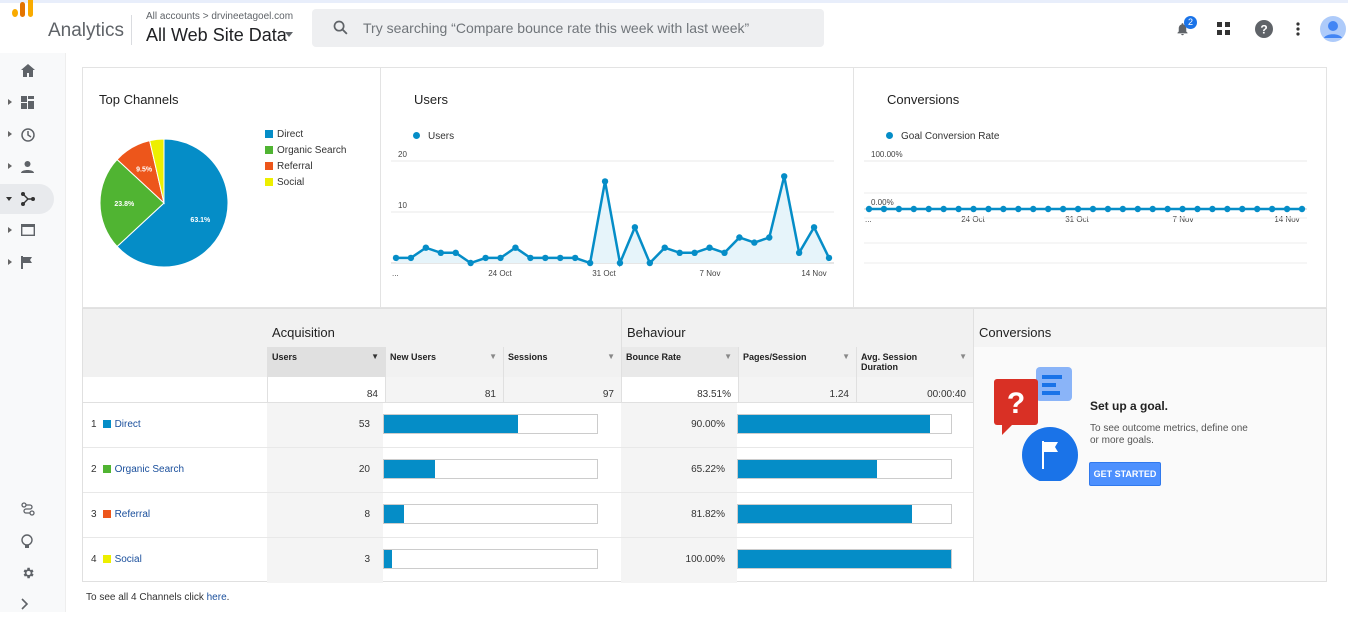 Image resolution: width=1348 pixels, height=620 pixels. What do you see at coordinates (340, 27) in the screenshot?
I see `search-icon` at bounding box center [340, 27].